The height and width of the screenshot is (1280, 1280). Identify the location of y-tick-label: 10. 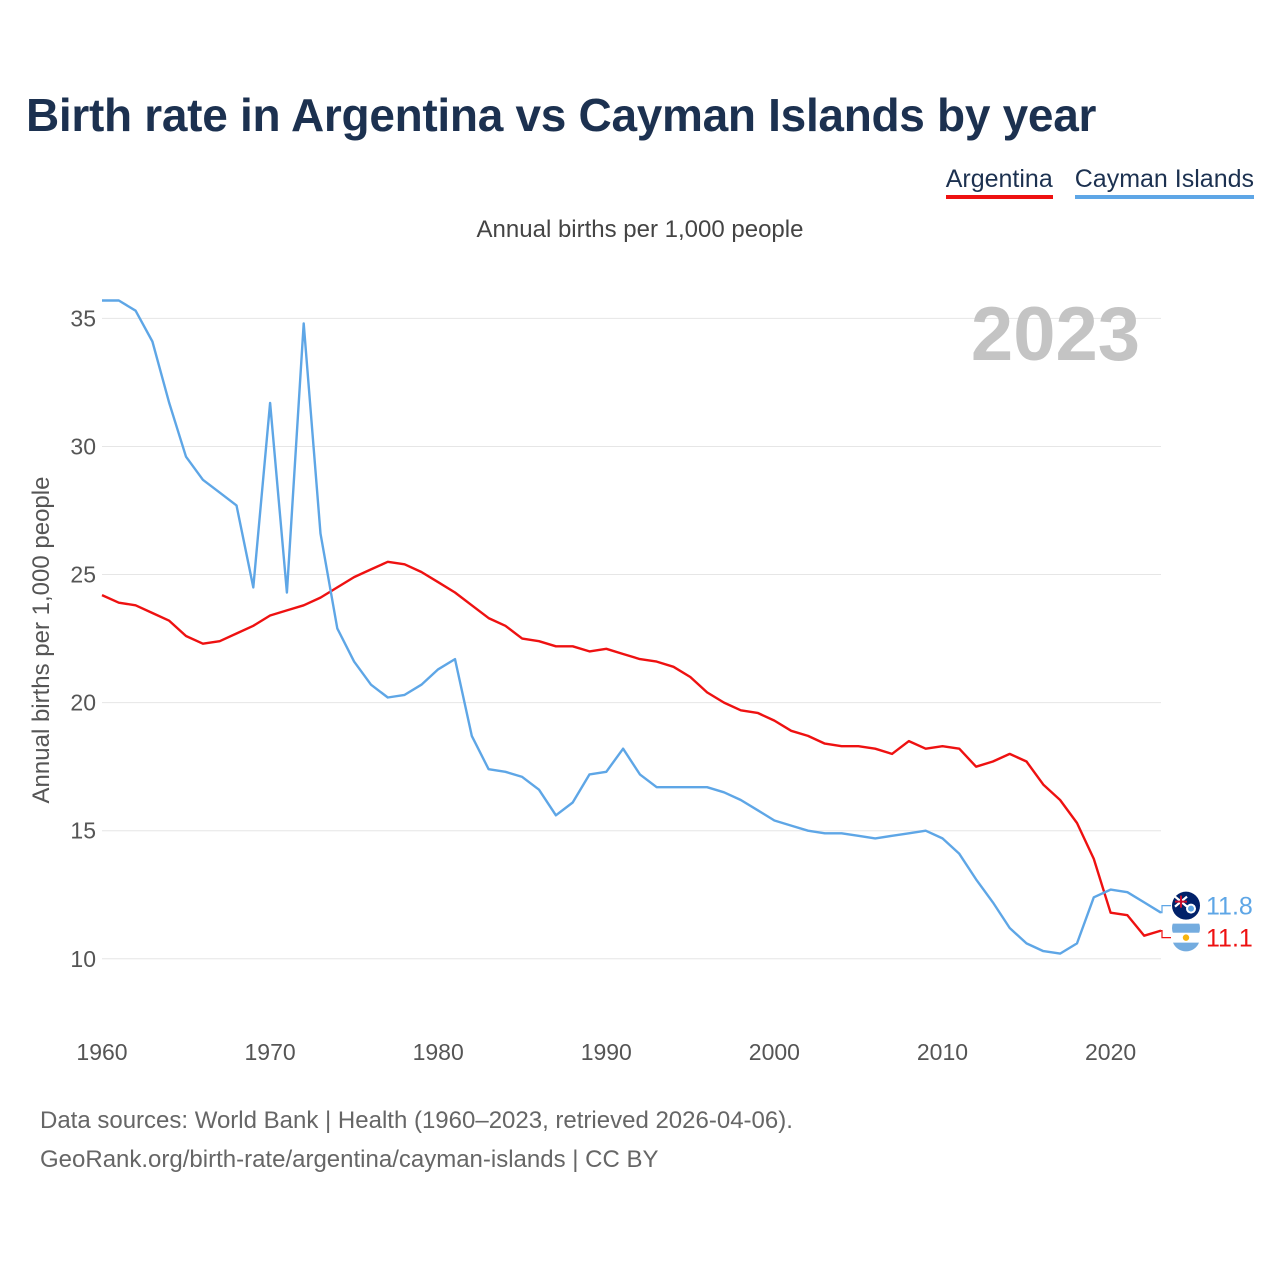
(83, 959).